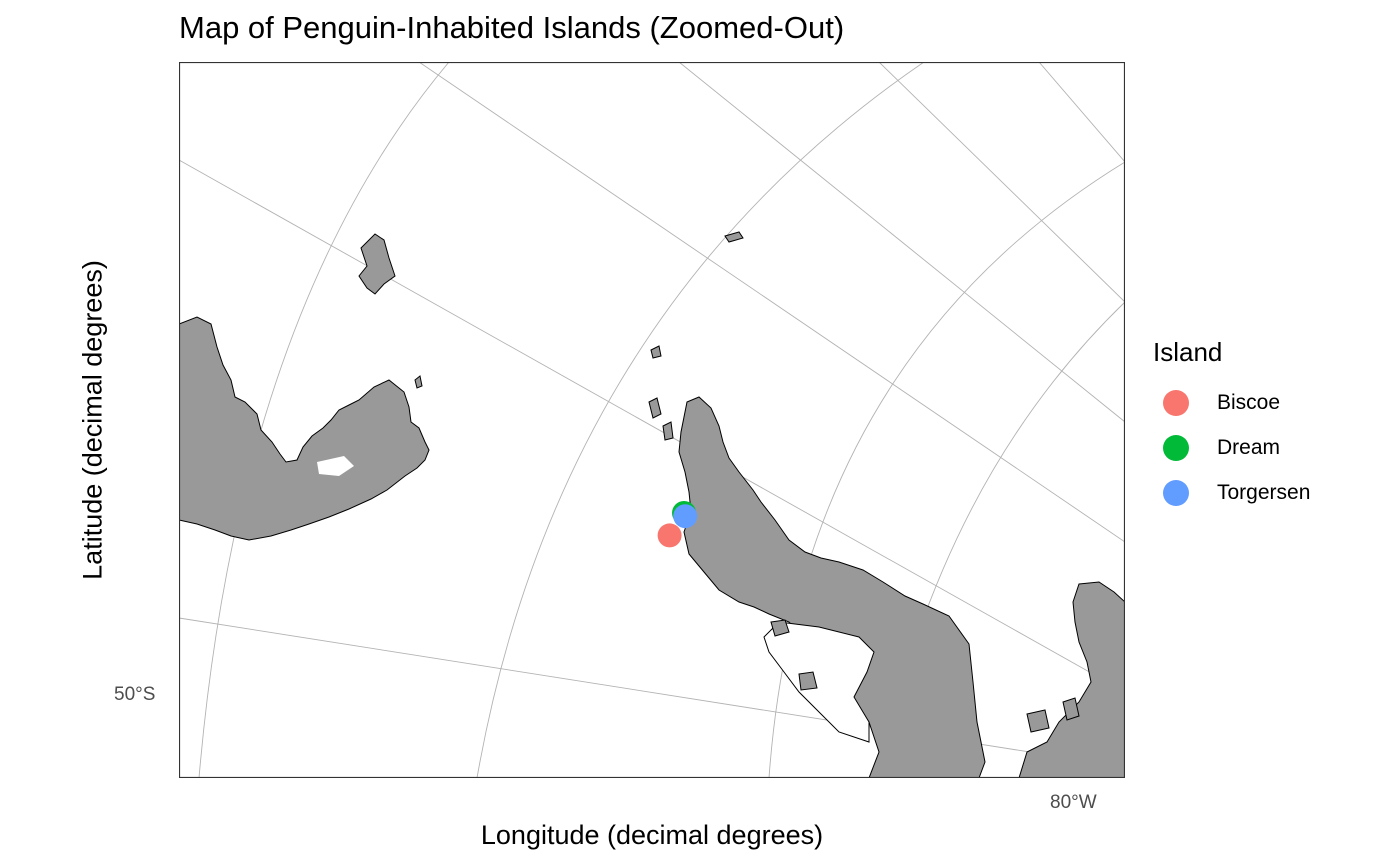 Image resolution: width=1400 pixels, height=865 pixels. I want to click on legend-item-torgersen: Torgersen, so click(1231, 492).